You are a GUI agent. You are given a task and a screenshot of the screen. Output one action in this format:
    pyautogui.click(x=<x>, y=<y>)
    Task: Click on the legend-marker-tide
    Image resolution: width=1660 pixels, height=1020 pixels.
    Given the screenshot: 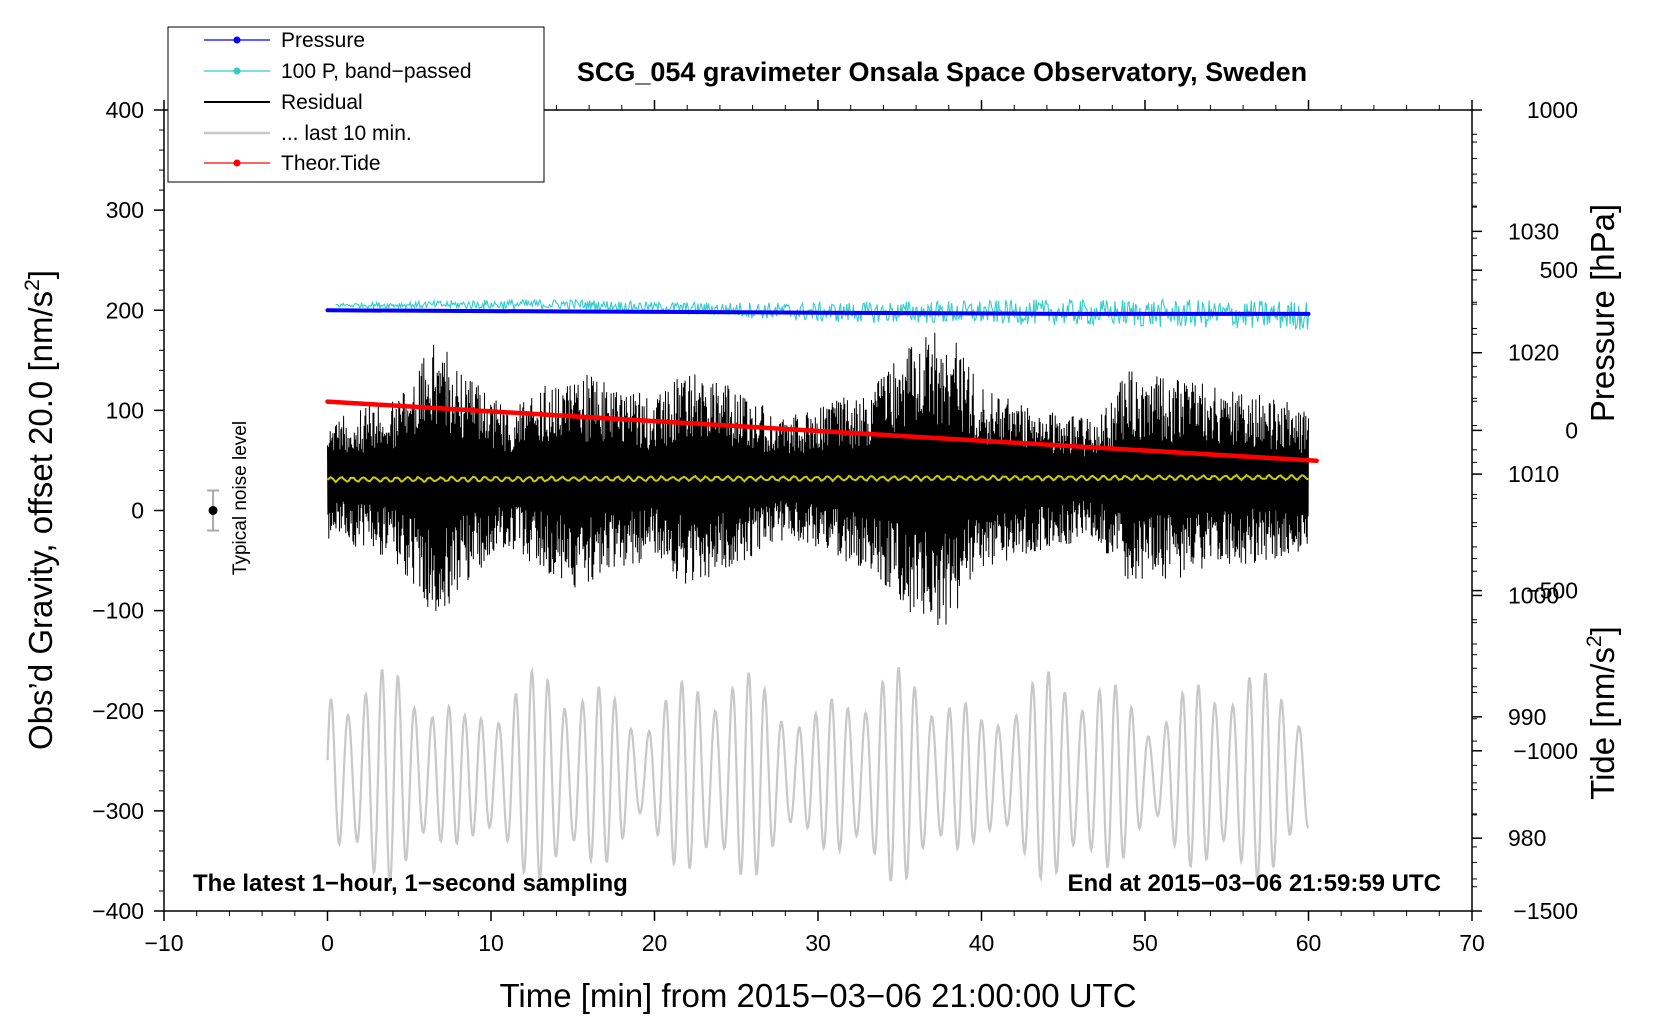 What is the action you would take?
    pyautogui.click(x=237, y=163)
    